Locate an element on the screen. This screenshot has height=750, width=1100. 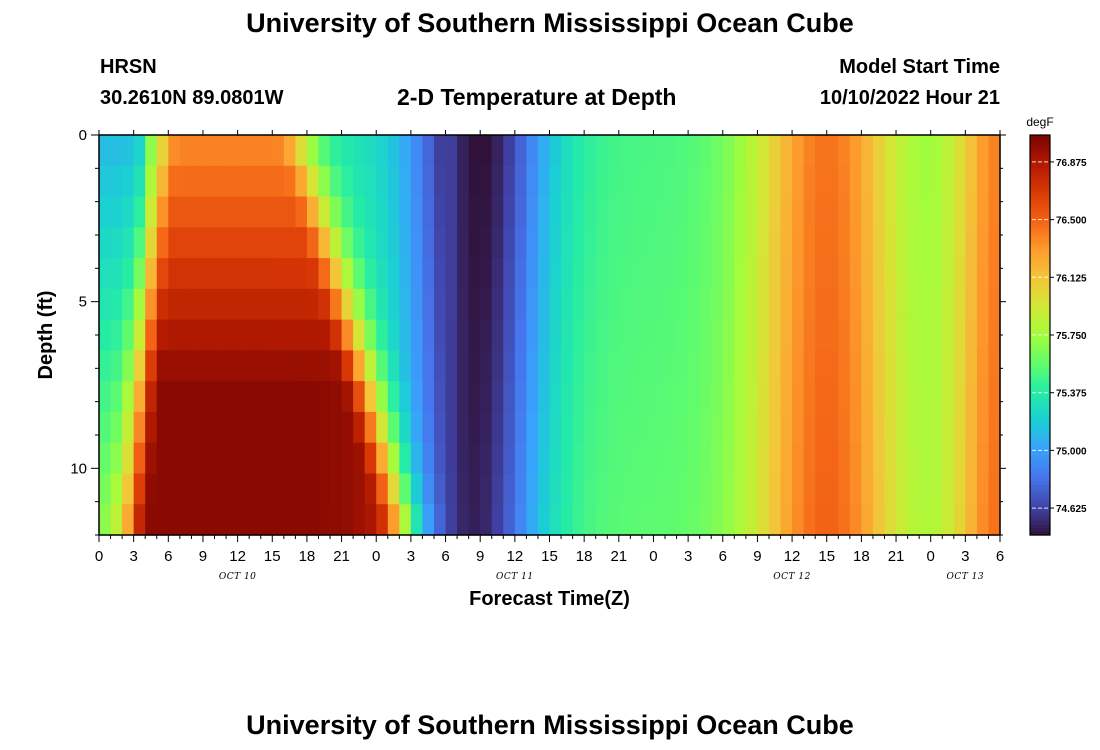
colorbar-label: 75.750 is located at coordinates (1071, 336).